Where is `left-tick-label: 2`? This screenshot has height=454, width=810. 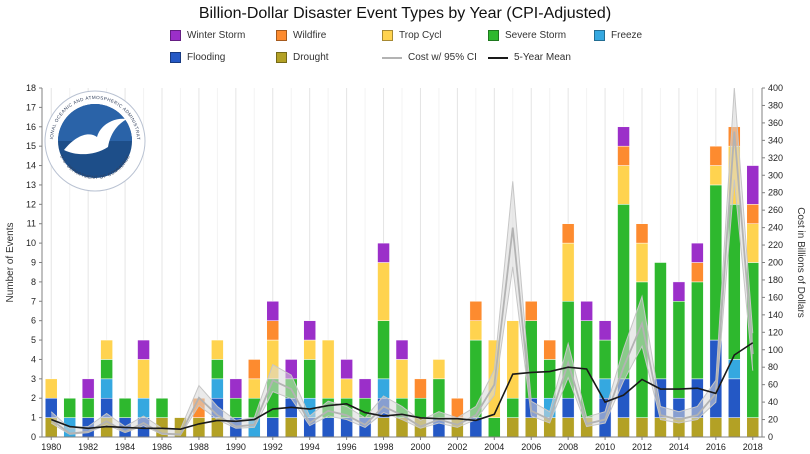
left-tick-label: 2 is located at coordinates (33, 398).